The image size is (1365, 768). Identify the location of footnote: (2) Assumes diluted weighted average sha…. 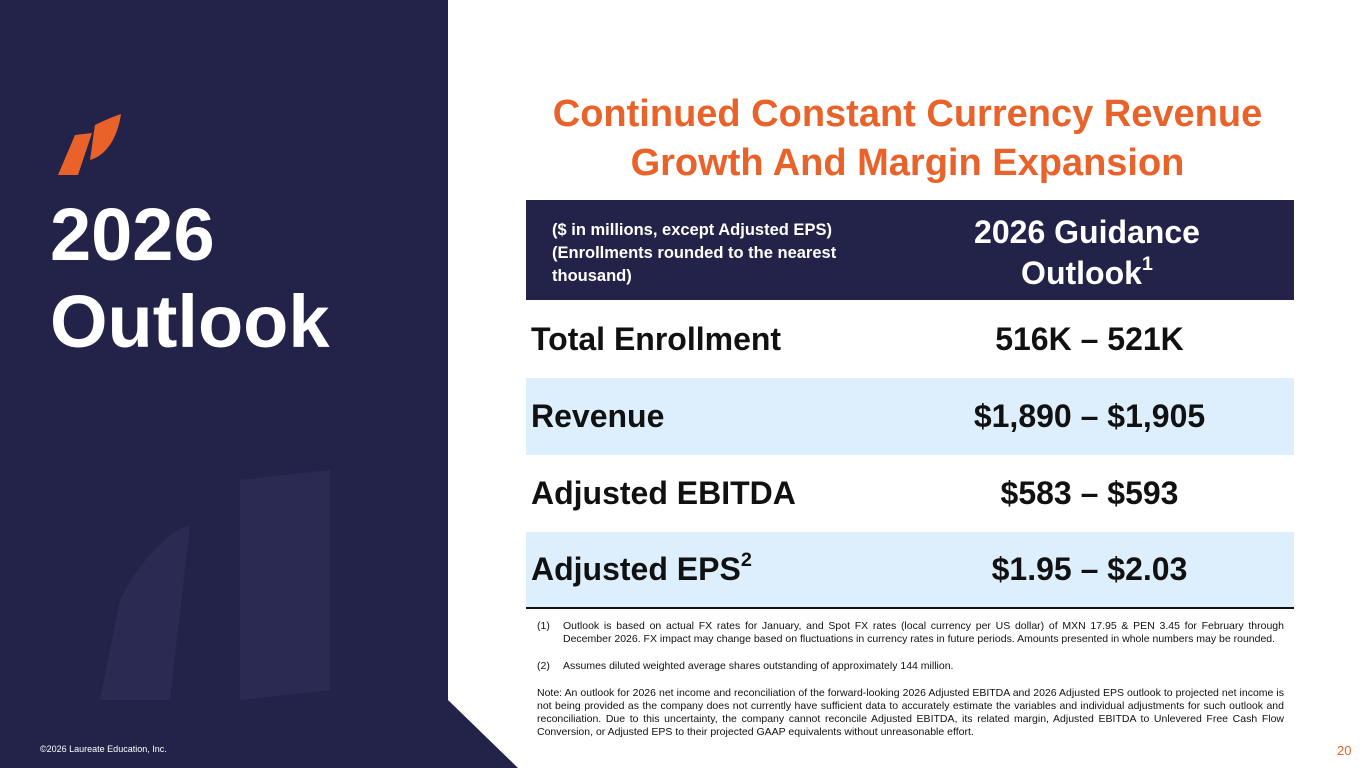
(910, 666).